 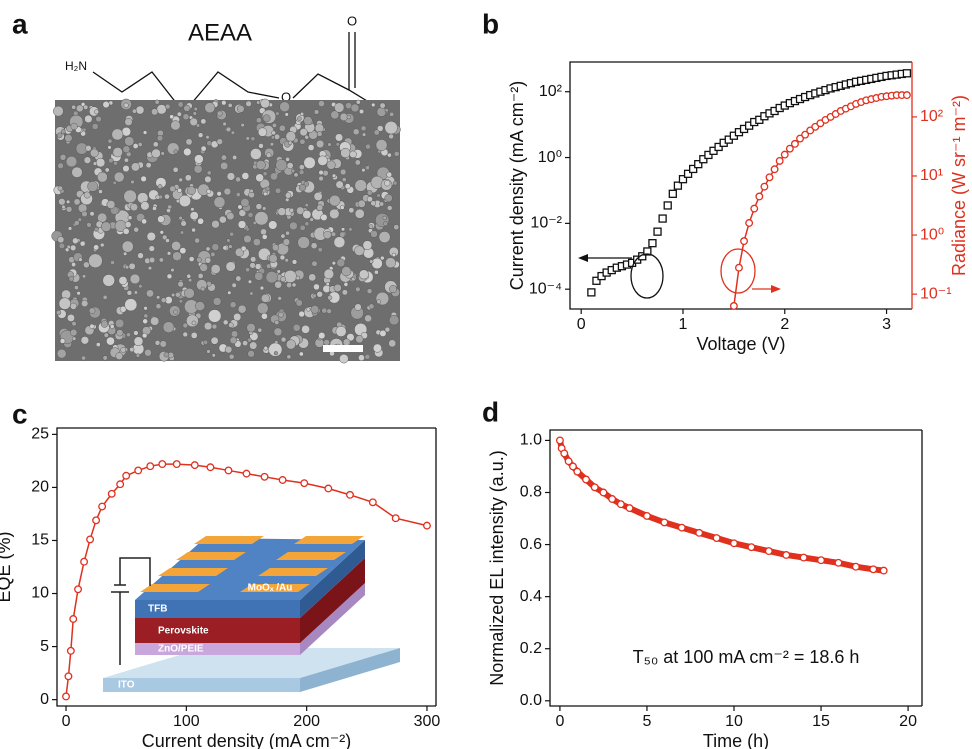 What do you see at coordinates (497, 567) in the screenshot?
I see `y-axis-label: Normalized EL intensity (a.u.)` at bounding box center [497, 567].